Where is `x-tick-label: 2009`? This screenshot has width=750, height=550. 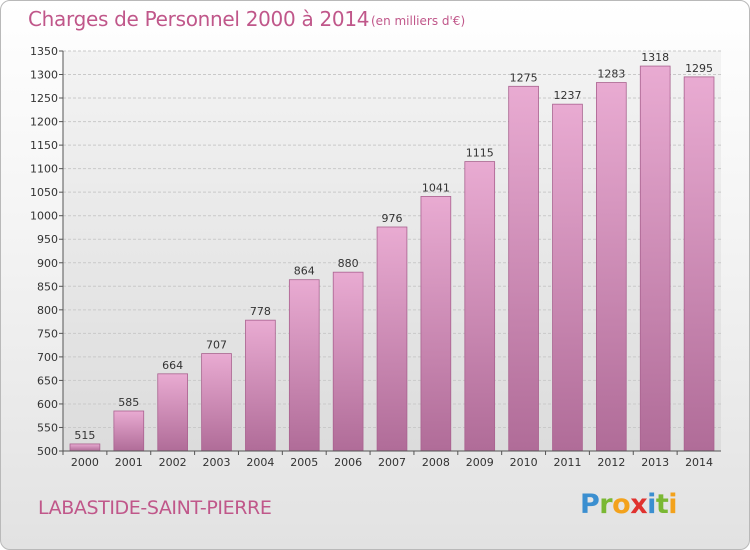 x-tick-label: 2009 is located at coordinates (480, 462).